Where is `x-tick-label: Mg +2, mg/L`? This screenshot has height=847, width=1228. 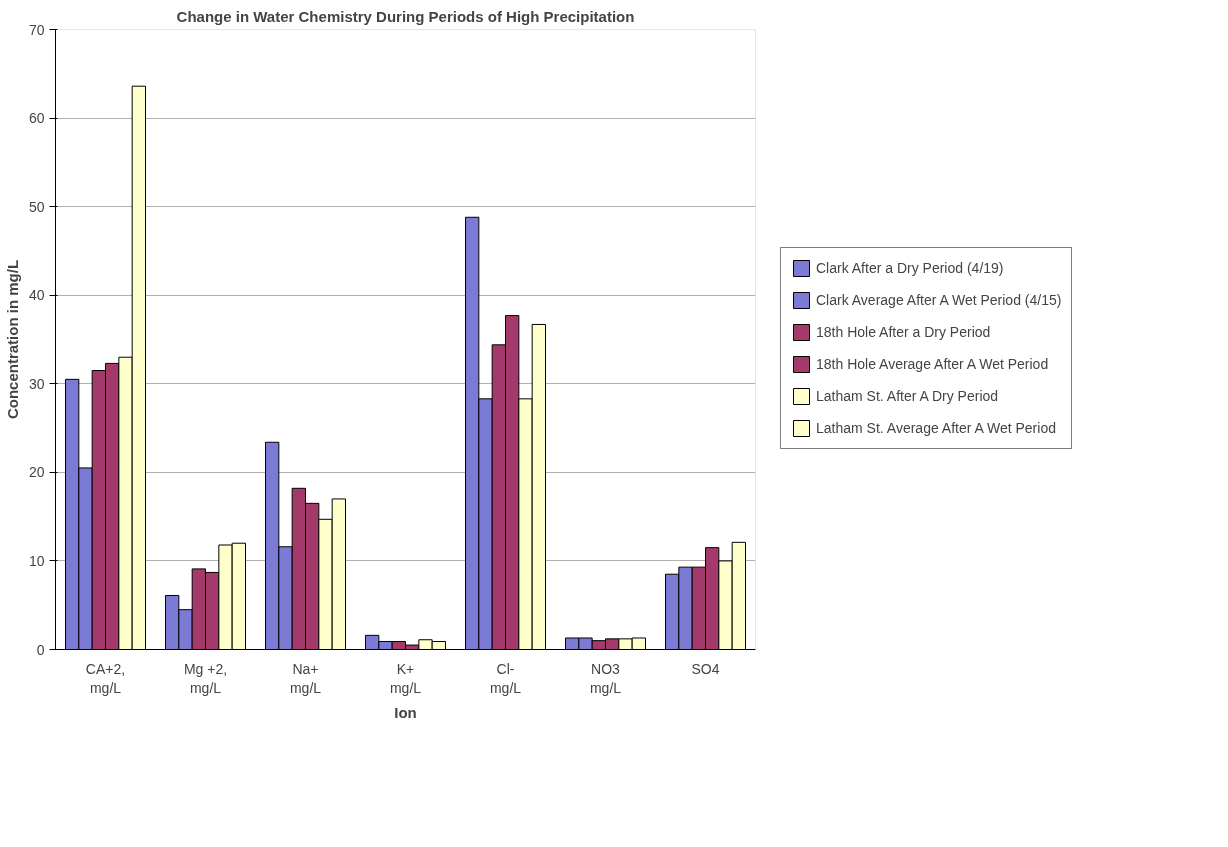
x-tick-label: Mg +2, mg/L is located at coordinates (205, 678).